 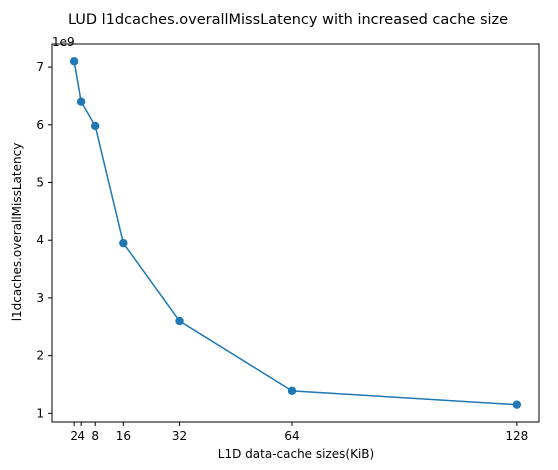 What do you see at coordinates (296, 454) in the screenshot?
I see `x-axis-label: L1D data-cache sizes(KiB)` at bounding box center [296, 454].